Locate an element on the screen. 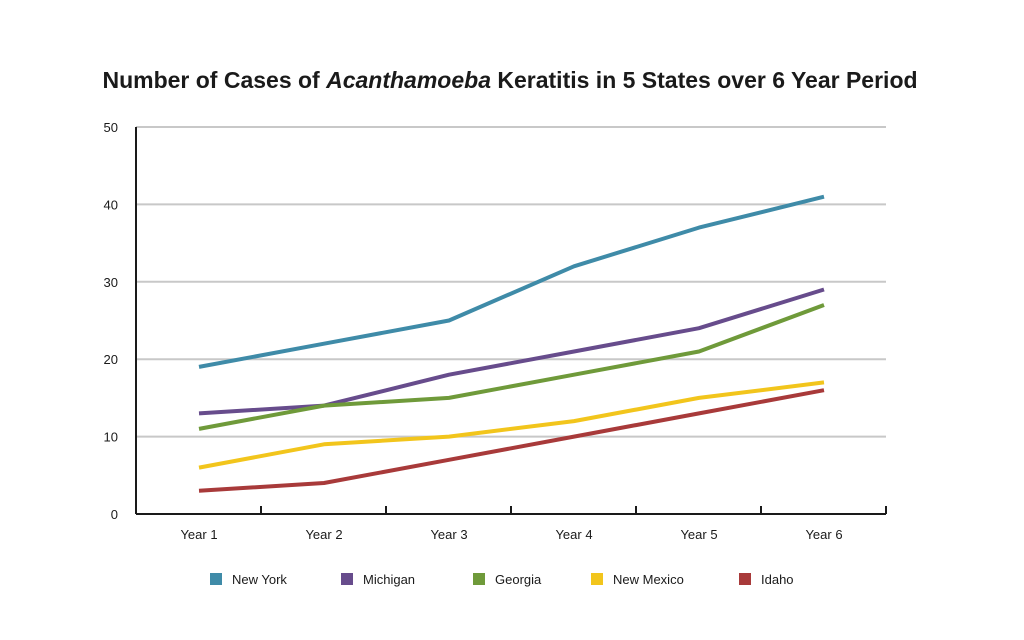  series-line-new-mexico is located at coordinates (511, 425).